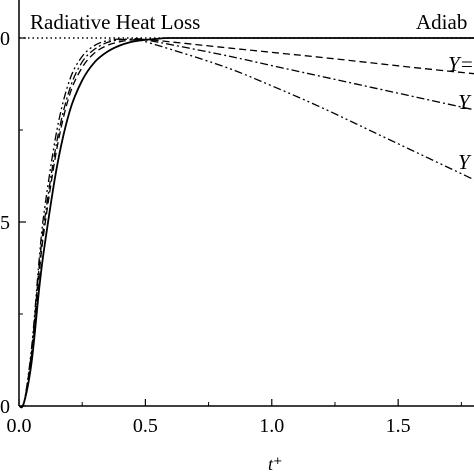  I want to click on x-axis-label: t⁺, so click(275, 464).